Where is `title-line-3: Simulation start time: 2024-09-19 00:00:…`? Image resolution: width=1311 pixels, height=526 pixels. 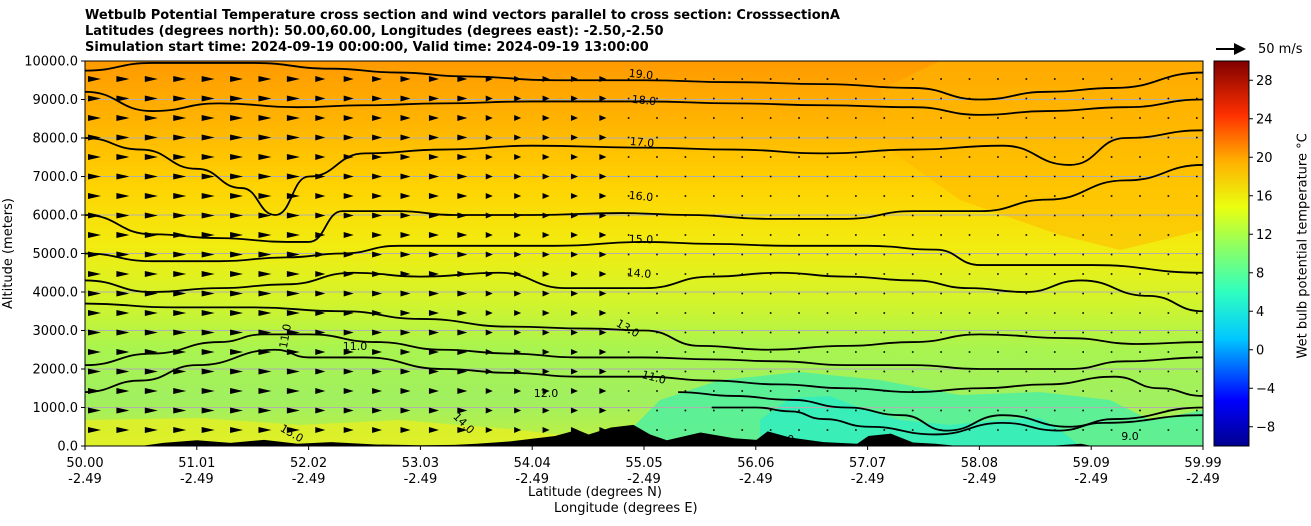
title-line-3: Simulation start time: 2024-09-19 00:00:… is located at coordinates (367, 47).